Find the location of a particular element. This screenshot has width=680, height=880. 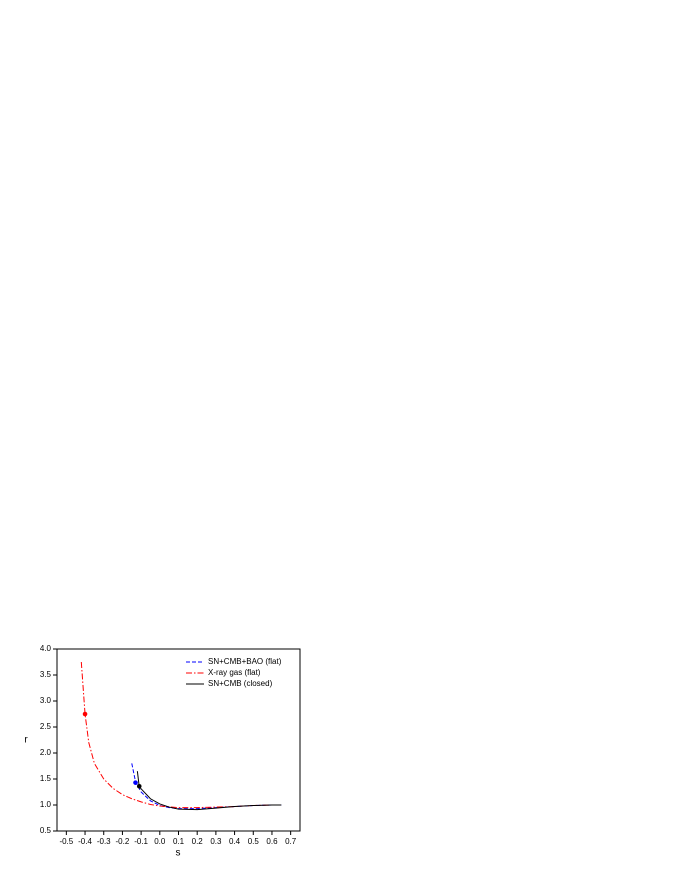

legend-label: SN+CMB+BAO (flat) is located at coordinates (245, 661).